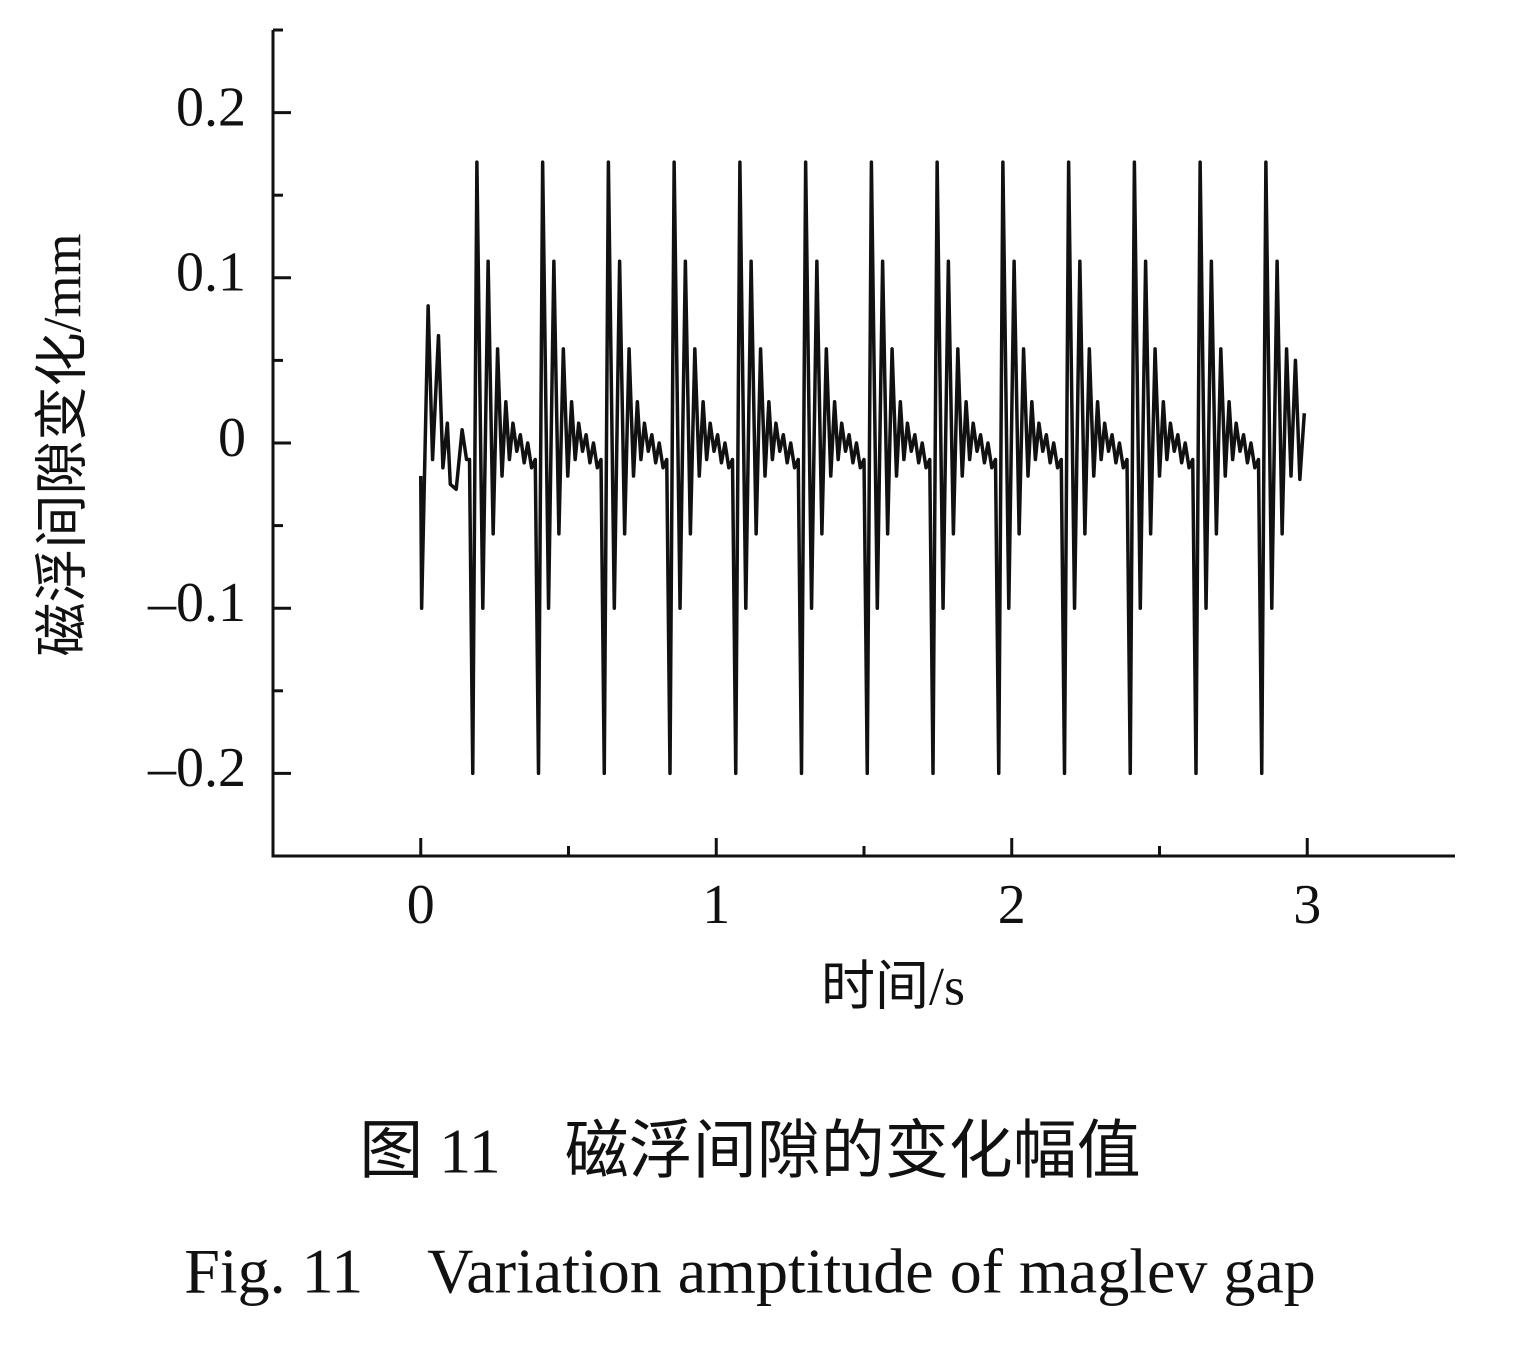 The height and width of the screenshot is (1364, 1531). Describe the element at coordinates (1307, 905) in the screenshot. I see `x-tick-label: 3` at that location.